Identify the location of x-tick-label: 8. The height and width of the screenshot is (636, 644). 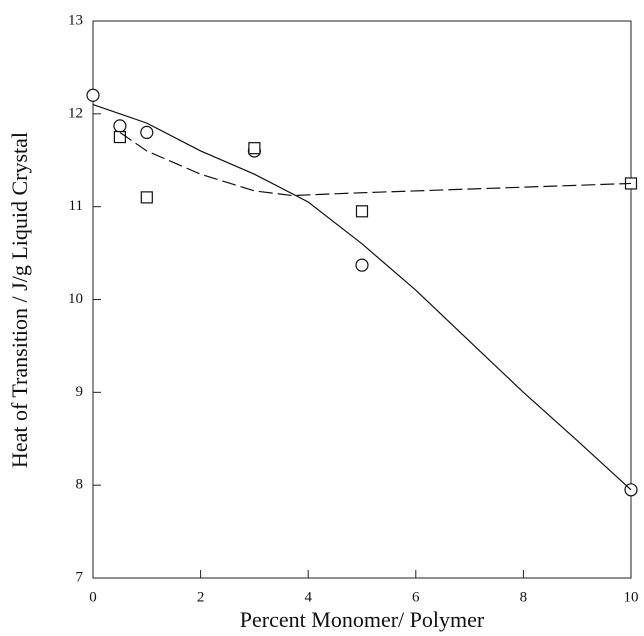
(524, 597).